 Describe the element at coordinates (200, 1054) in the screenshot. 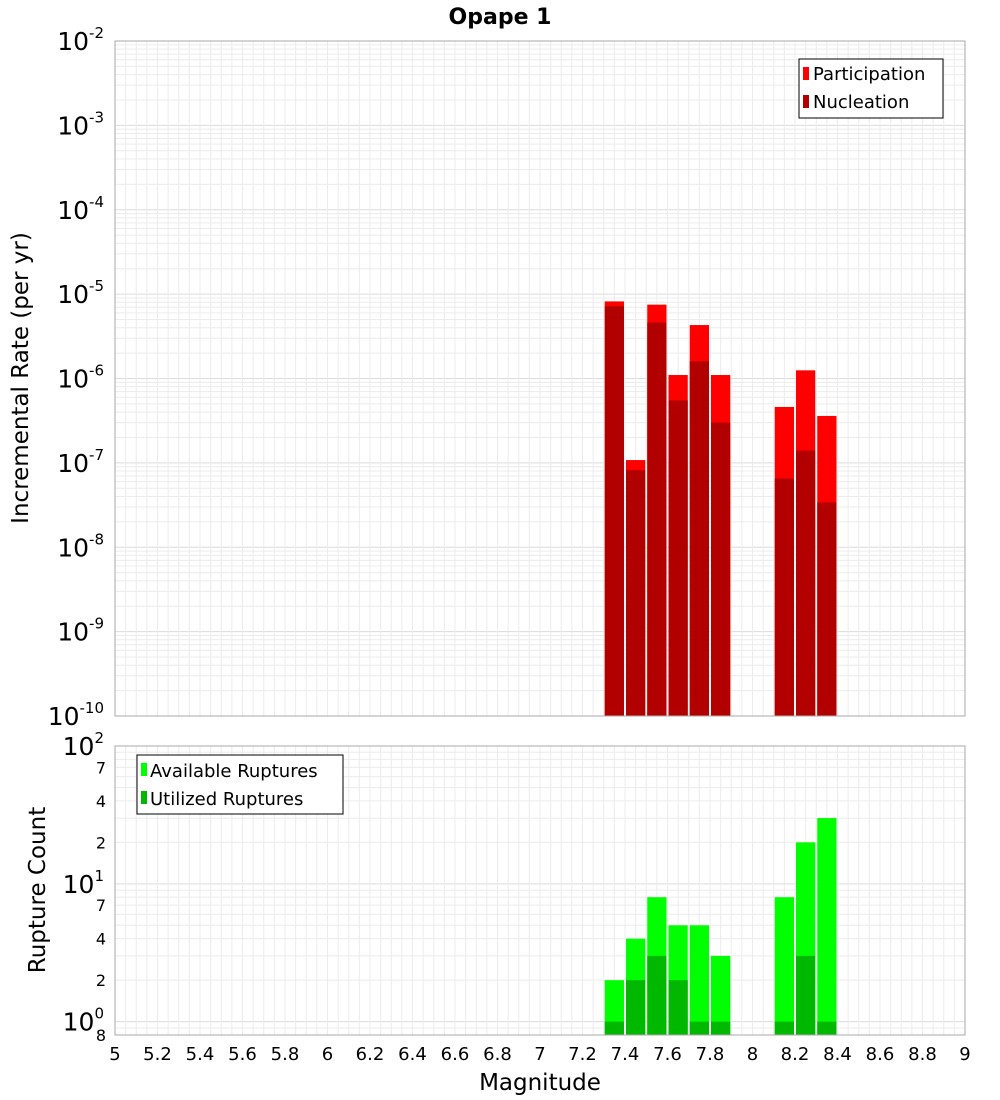

I see `x-tick-label: 5.4` at that location.